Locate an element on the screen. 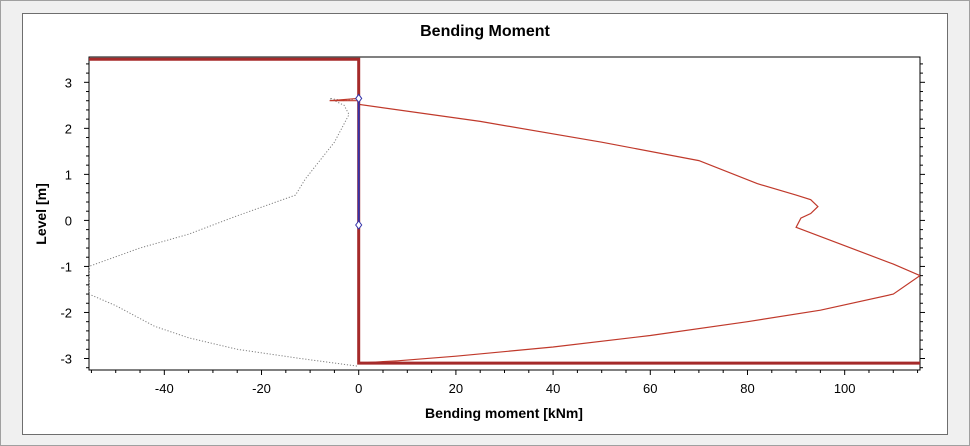 This screenshot has height=446, width=970. x-tick-label: 100 is located at coordinates (845, 388).